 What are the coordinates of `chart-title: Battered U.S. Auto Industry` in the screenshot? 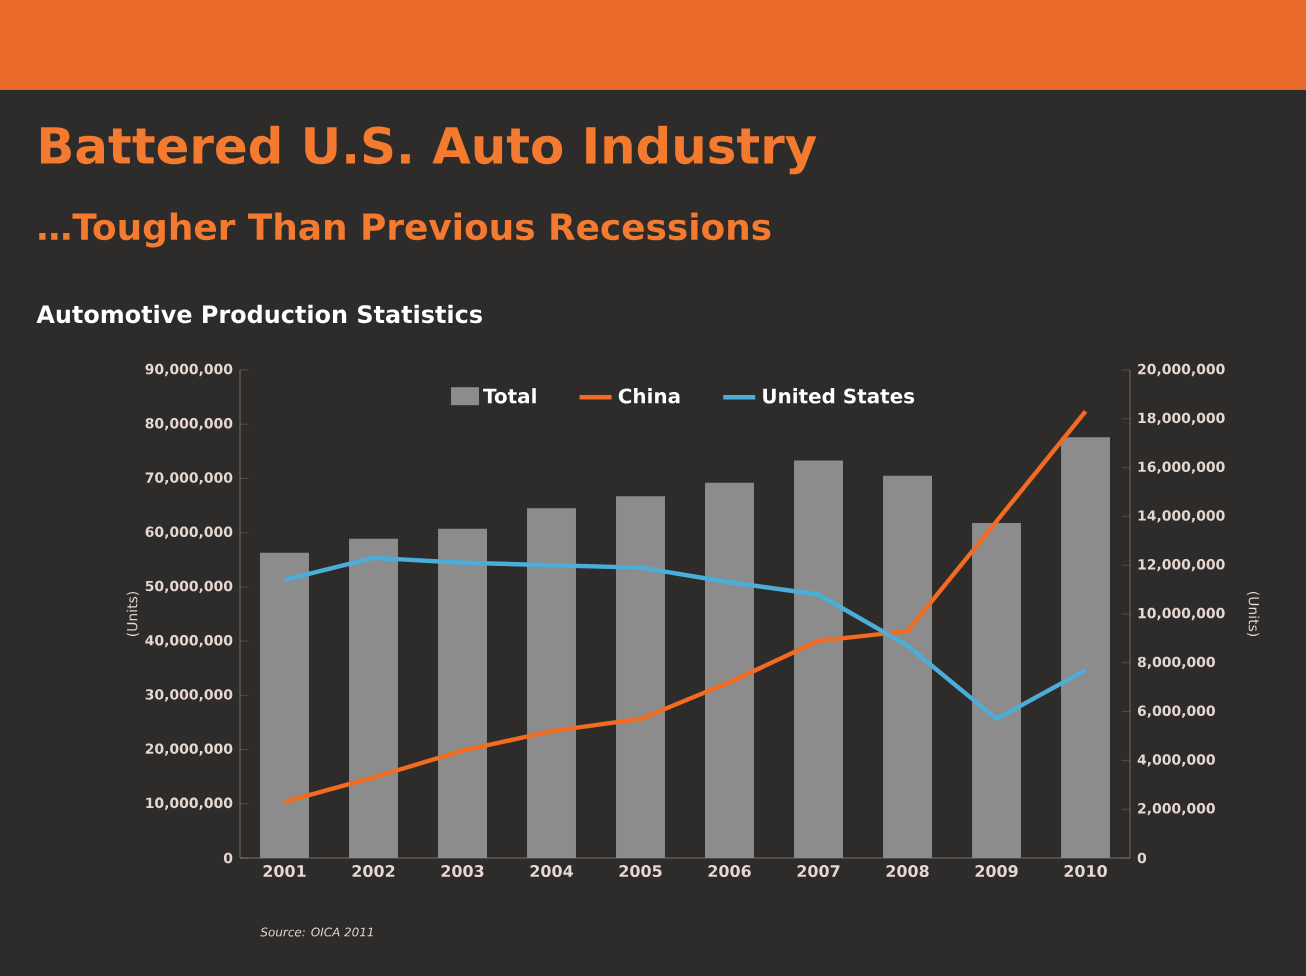 It's located at (428, 150).